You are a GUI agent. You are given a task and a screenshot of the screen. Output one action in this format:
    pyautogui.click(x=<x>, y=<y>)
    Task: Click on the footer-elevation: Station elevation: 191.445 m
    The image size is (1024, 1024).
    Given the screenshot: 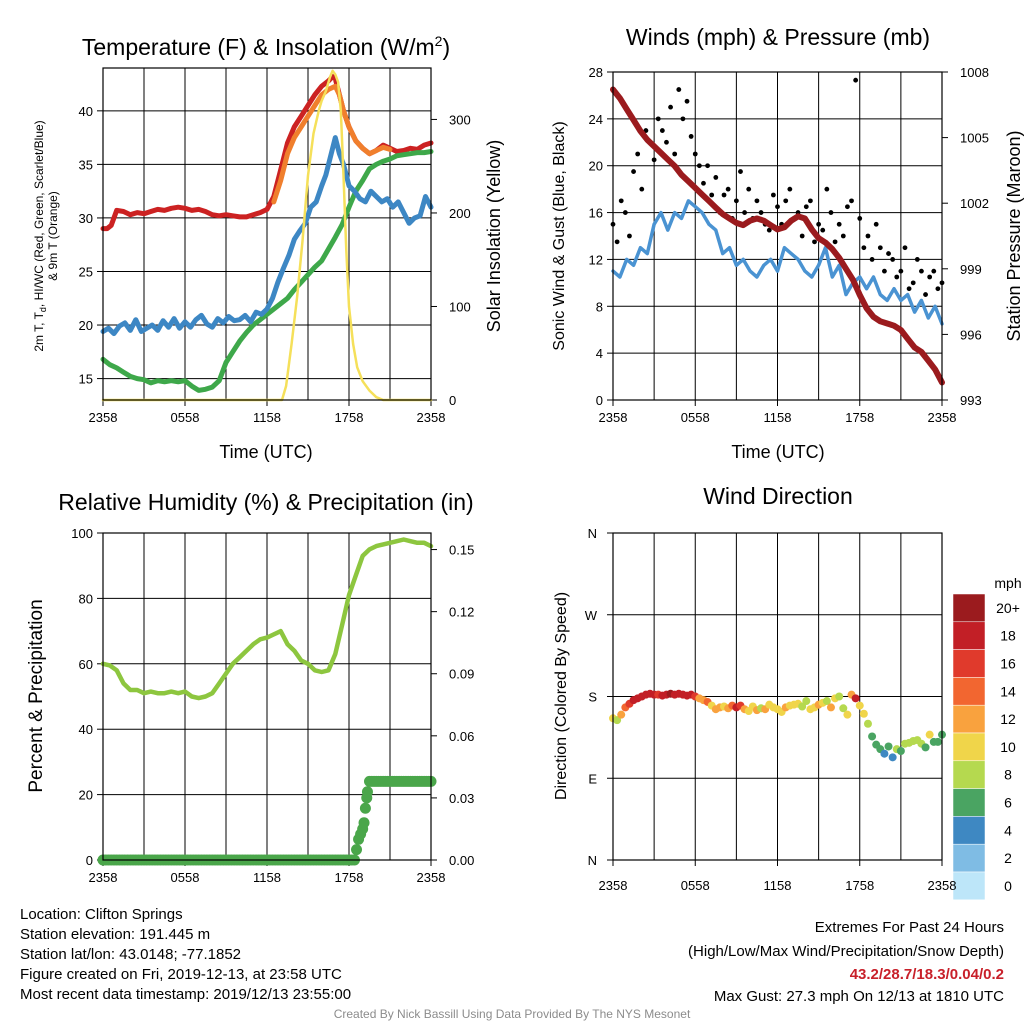 What is the action you would take?
    pyautogui.click(x=115, y=934)
    